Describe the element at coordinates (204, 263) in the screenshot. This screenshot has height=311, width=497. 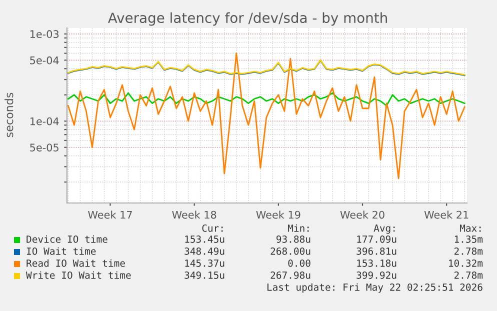
I see `text: 145.37u` at that location.